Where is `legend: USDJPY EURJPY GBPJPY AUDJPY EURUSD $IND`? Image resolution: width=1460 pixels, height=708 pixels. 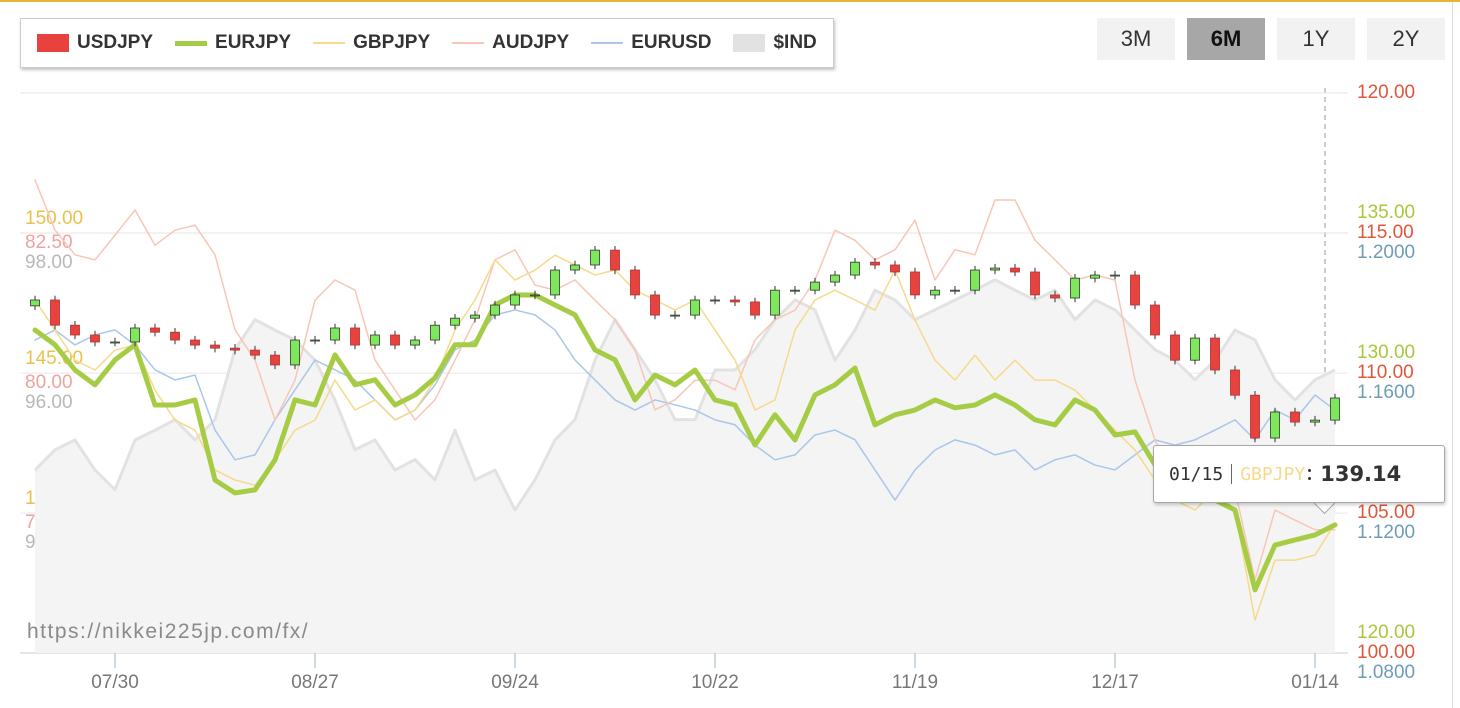
legend: USDJPY EURJPY GBPJPY AUDJPY EURUSD $IND is located at coordinates (427, 43).